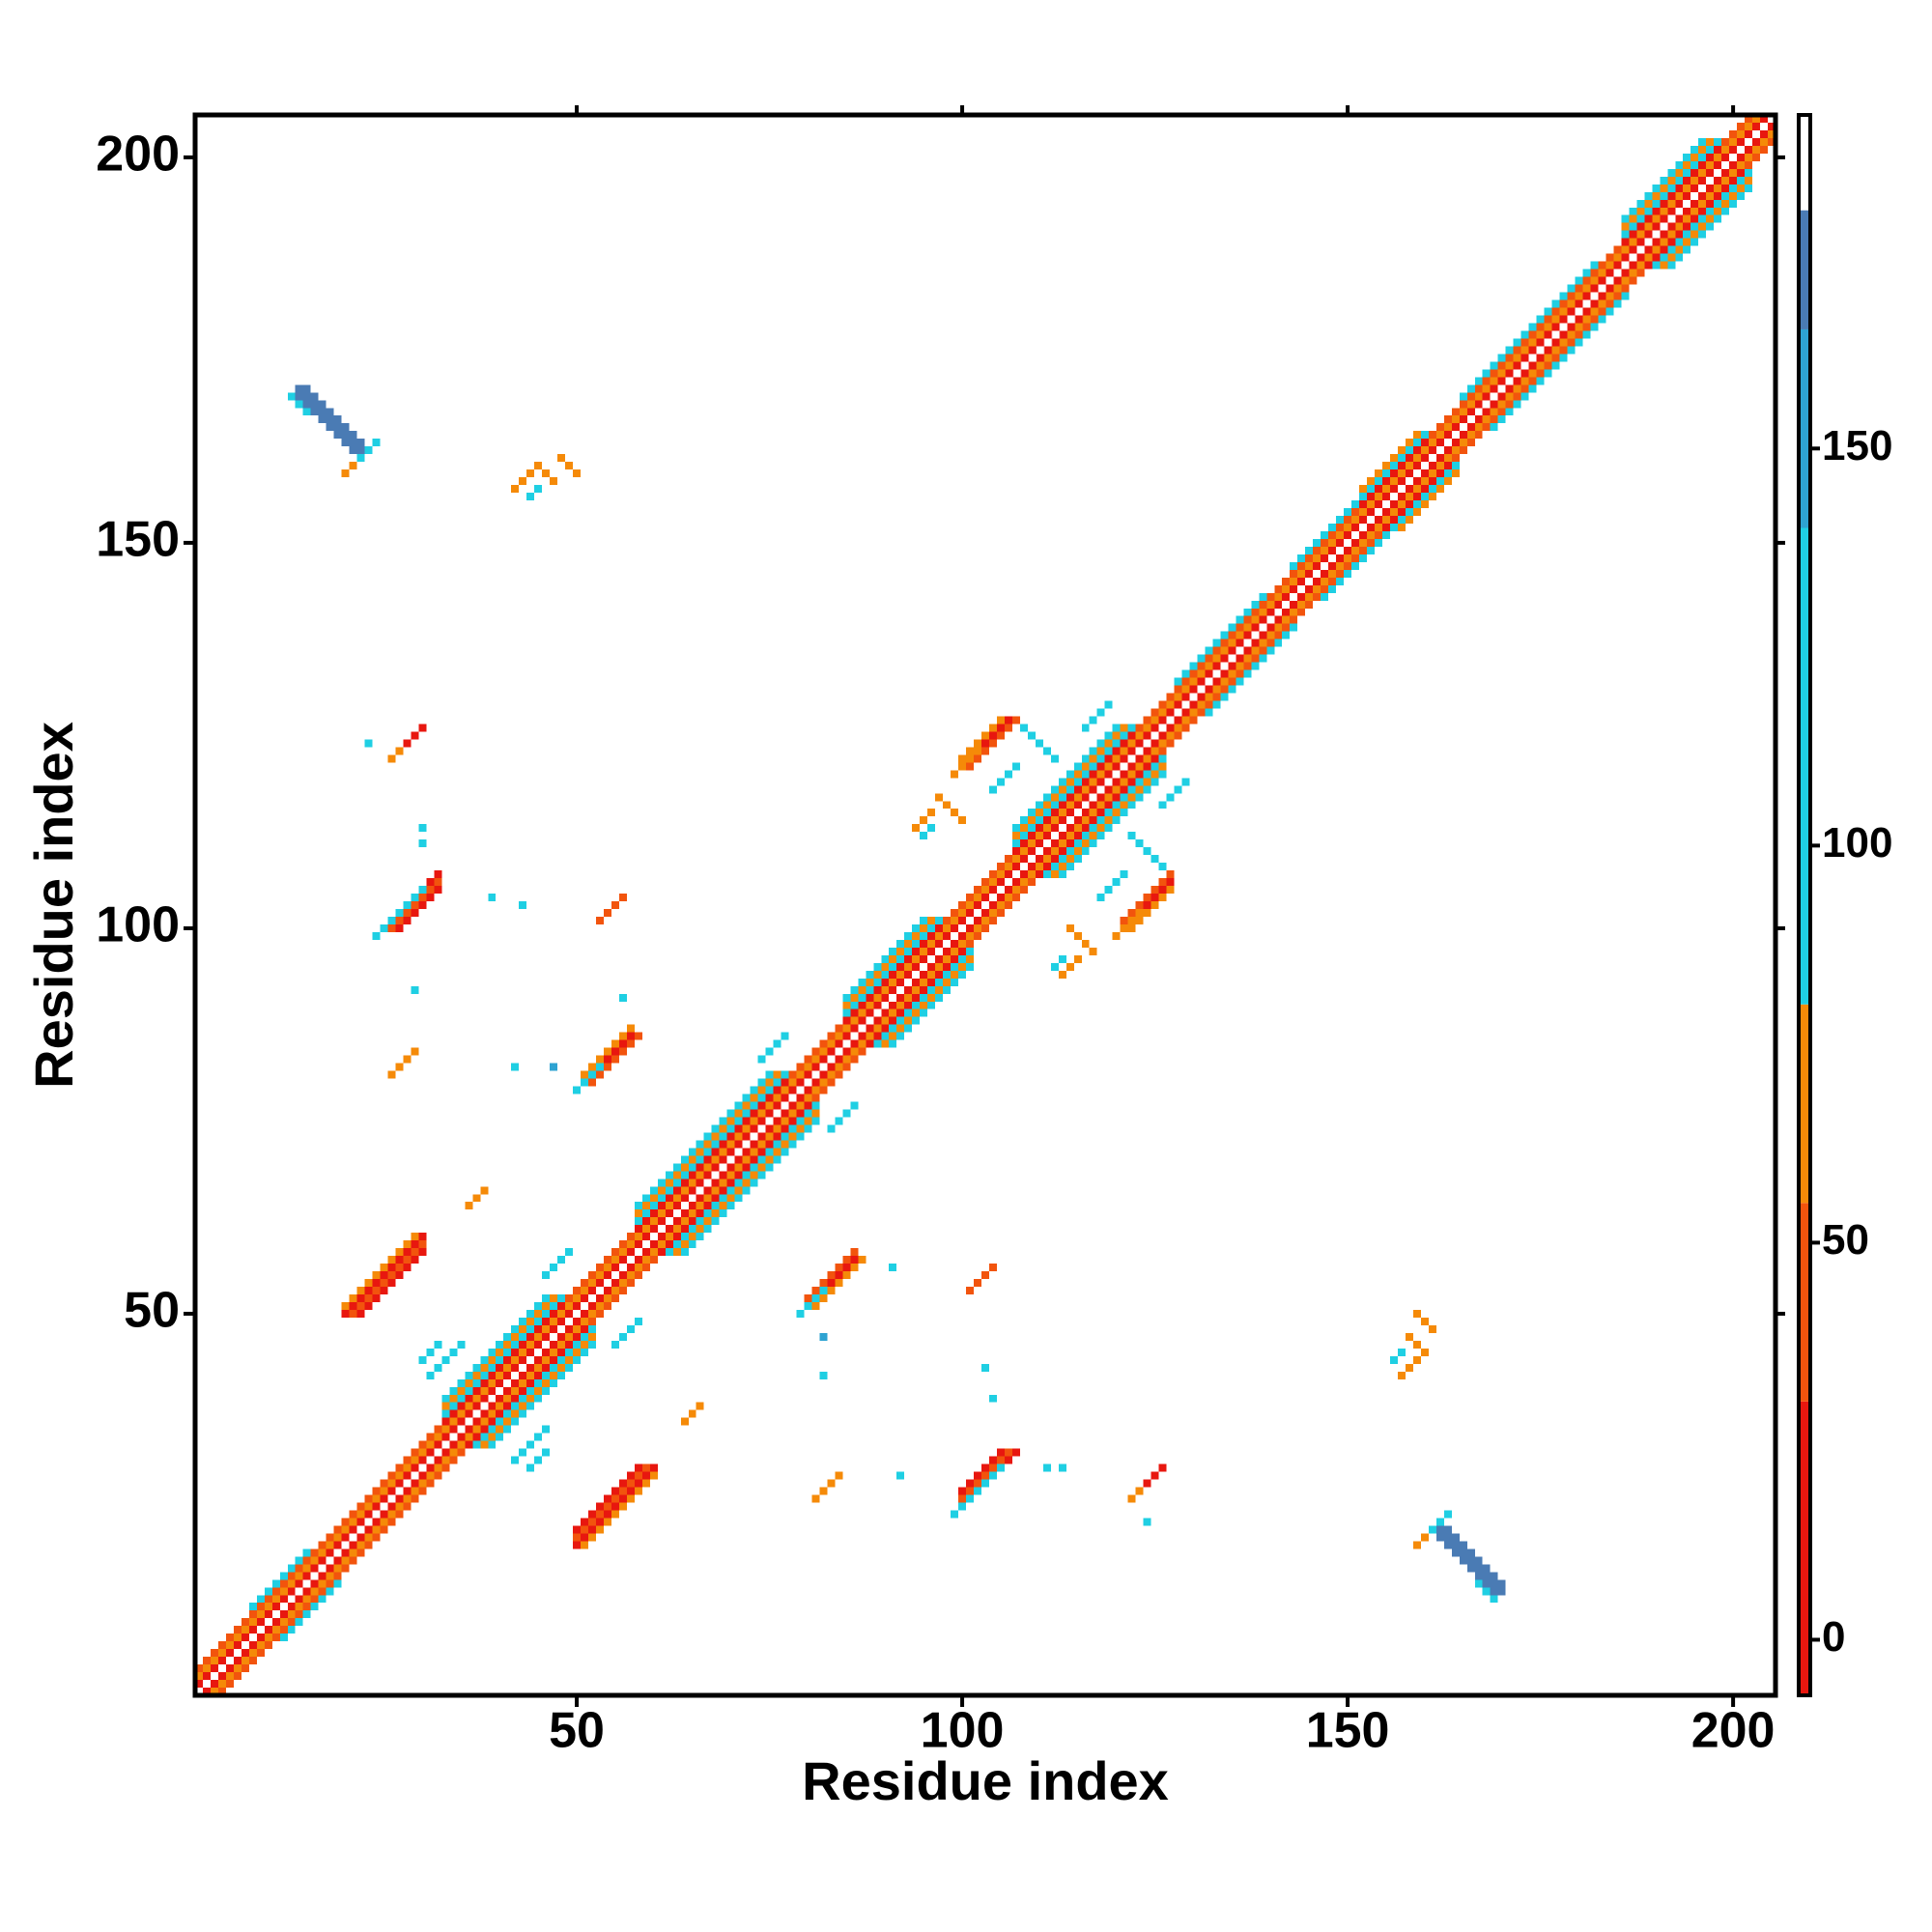 Image resolution: width=1932 pixels, height=1932 pixels. I want to click on x-tick-label: 50, so click(577, 1731).